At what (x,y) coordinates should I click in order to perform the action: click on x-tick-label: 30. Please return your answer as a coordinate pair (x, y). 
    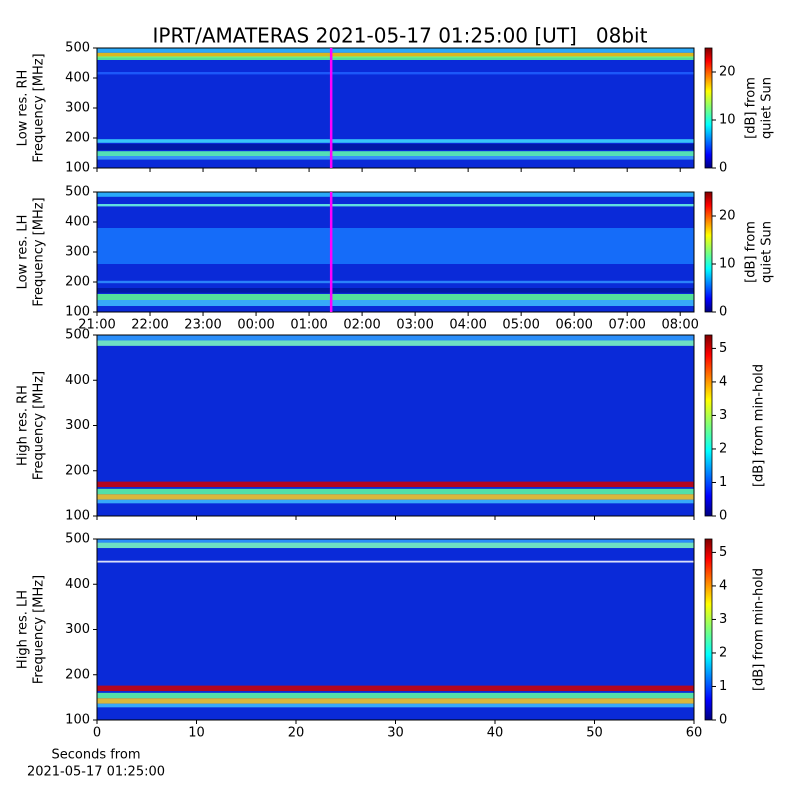
    Looking at the image, I should click on (395, 733).